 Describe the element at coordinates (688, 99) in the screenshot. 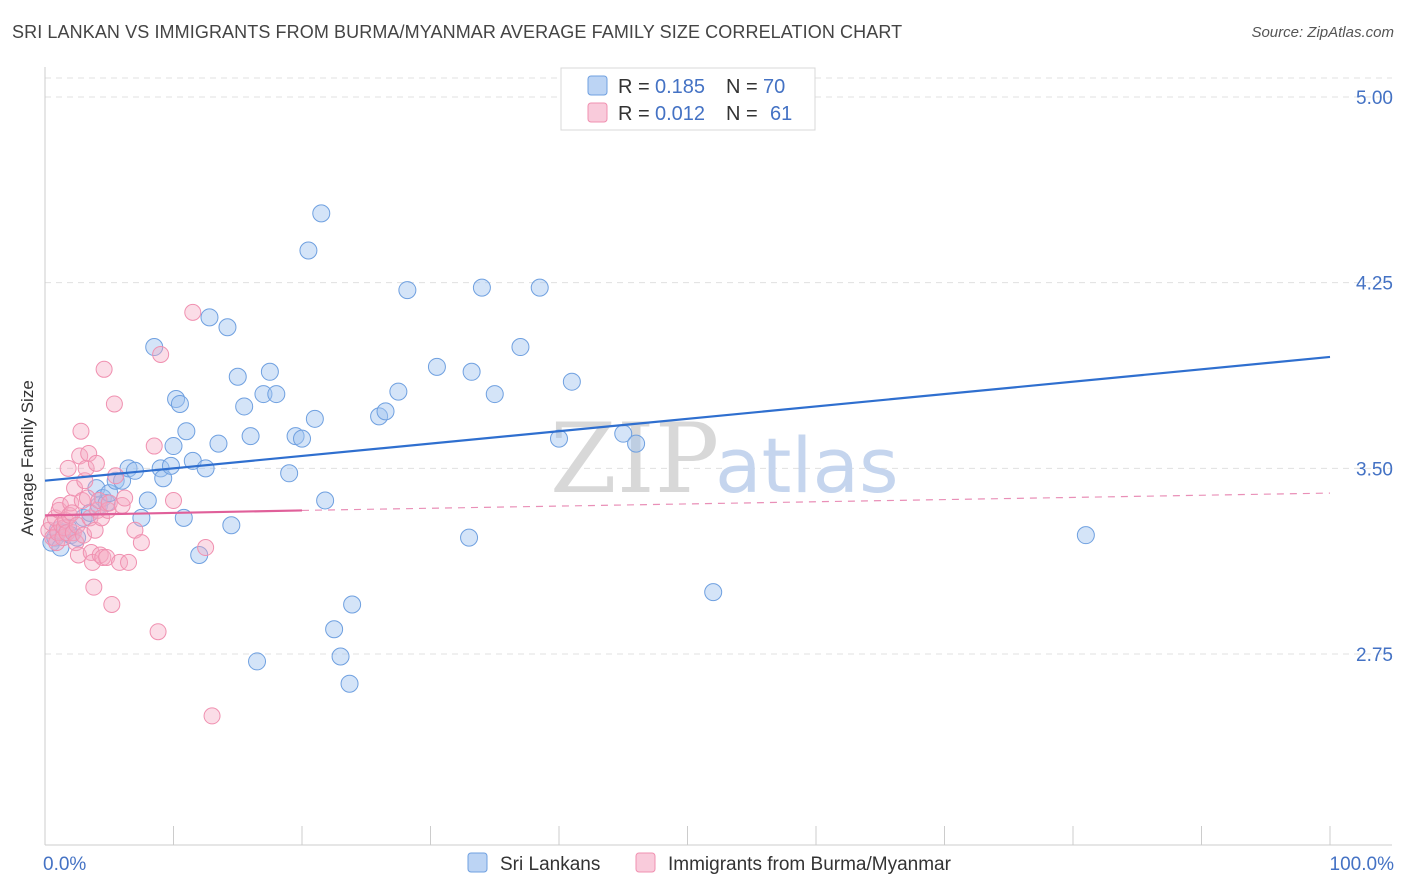

I see `legend: R = 0.185 N = 70 R = 0.012 N = 61` at that location.